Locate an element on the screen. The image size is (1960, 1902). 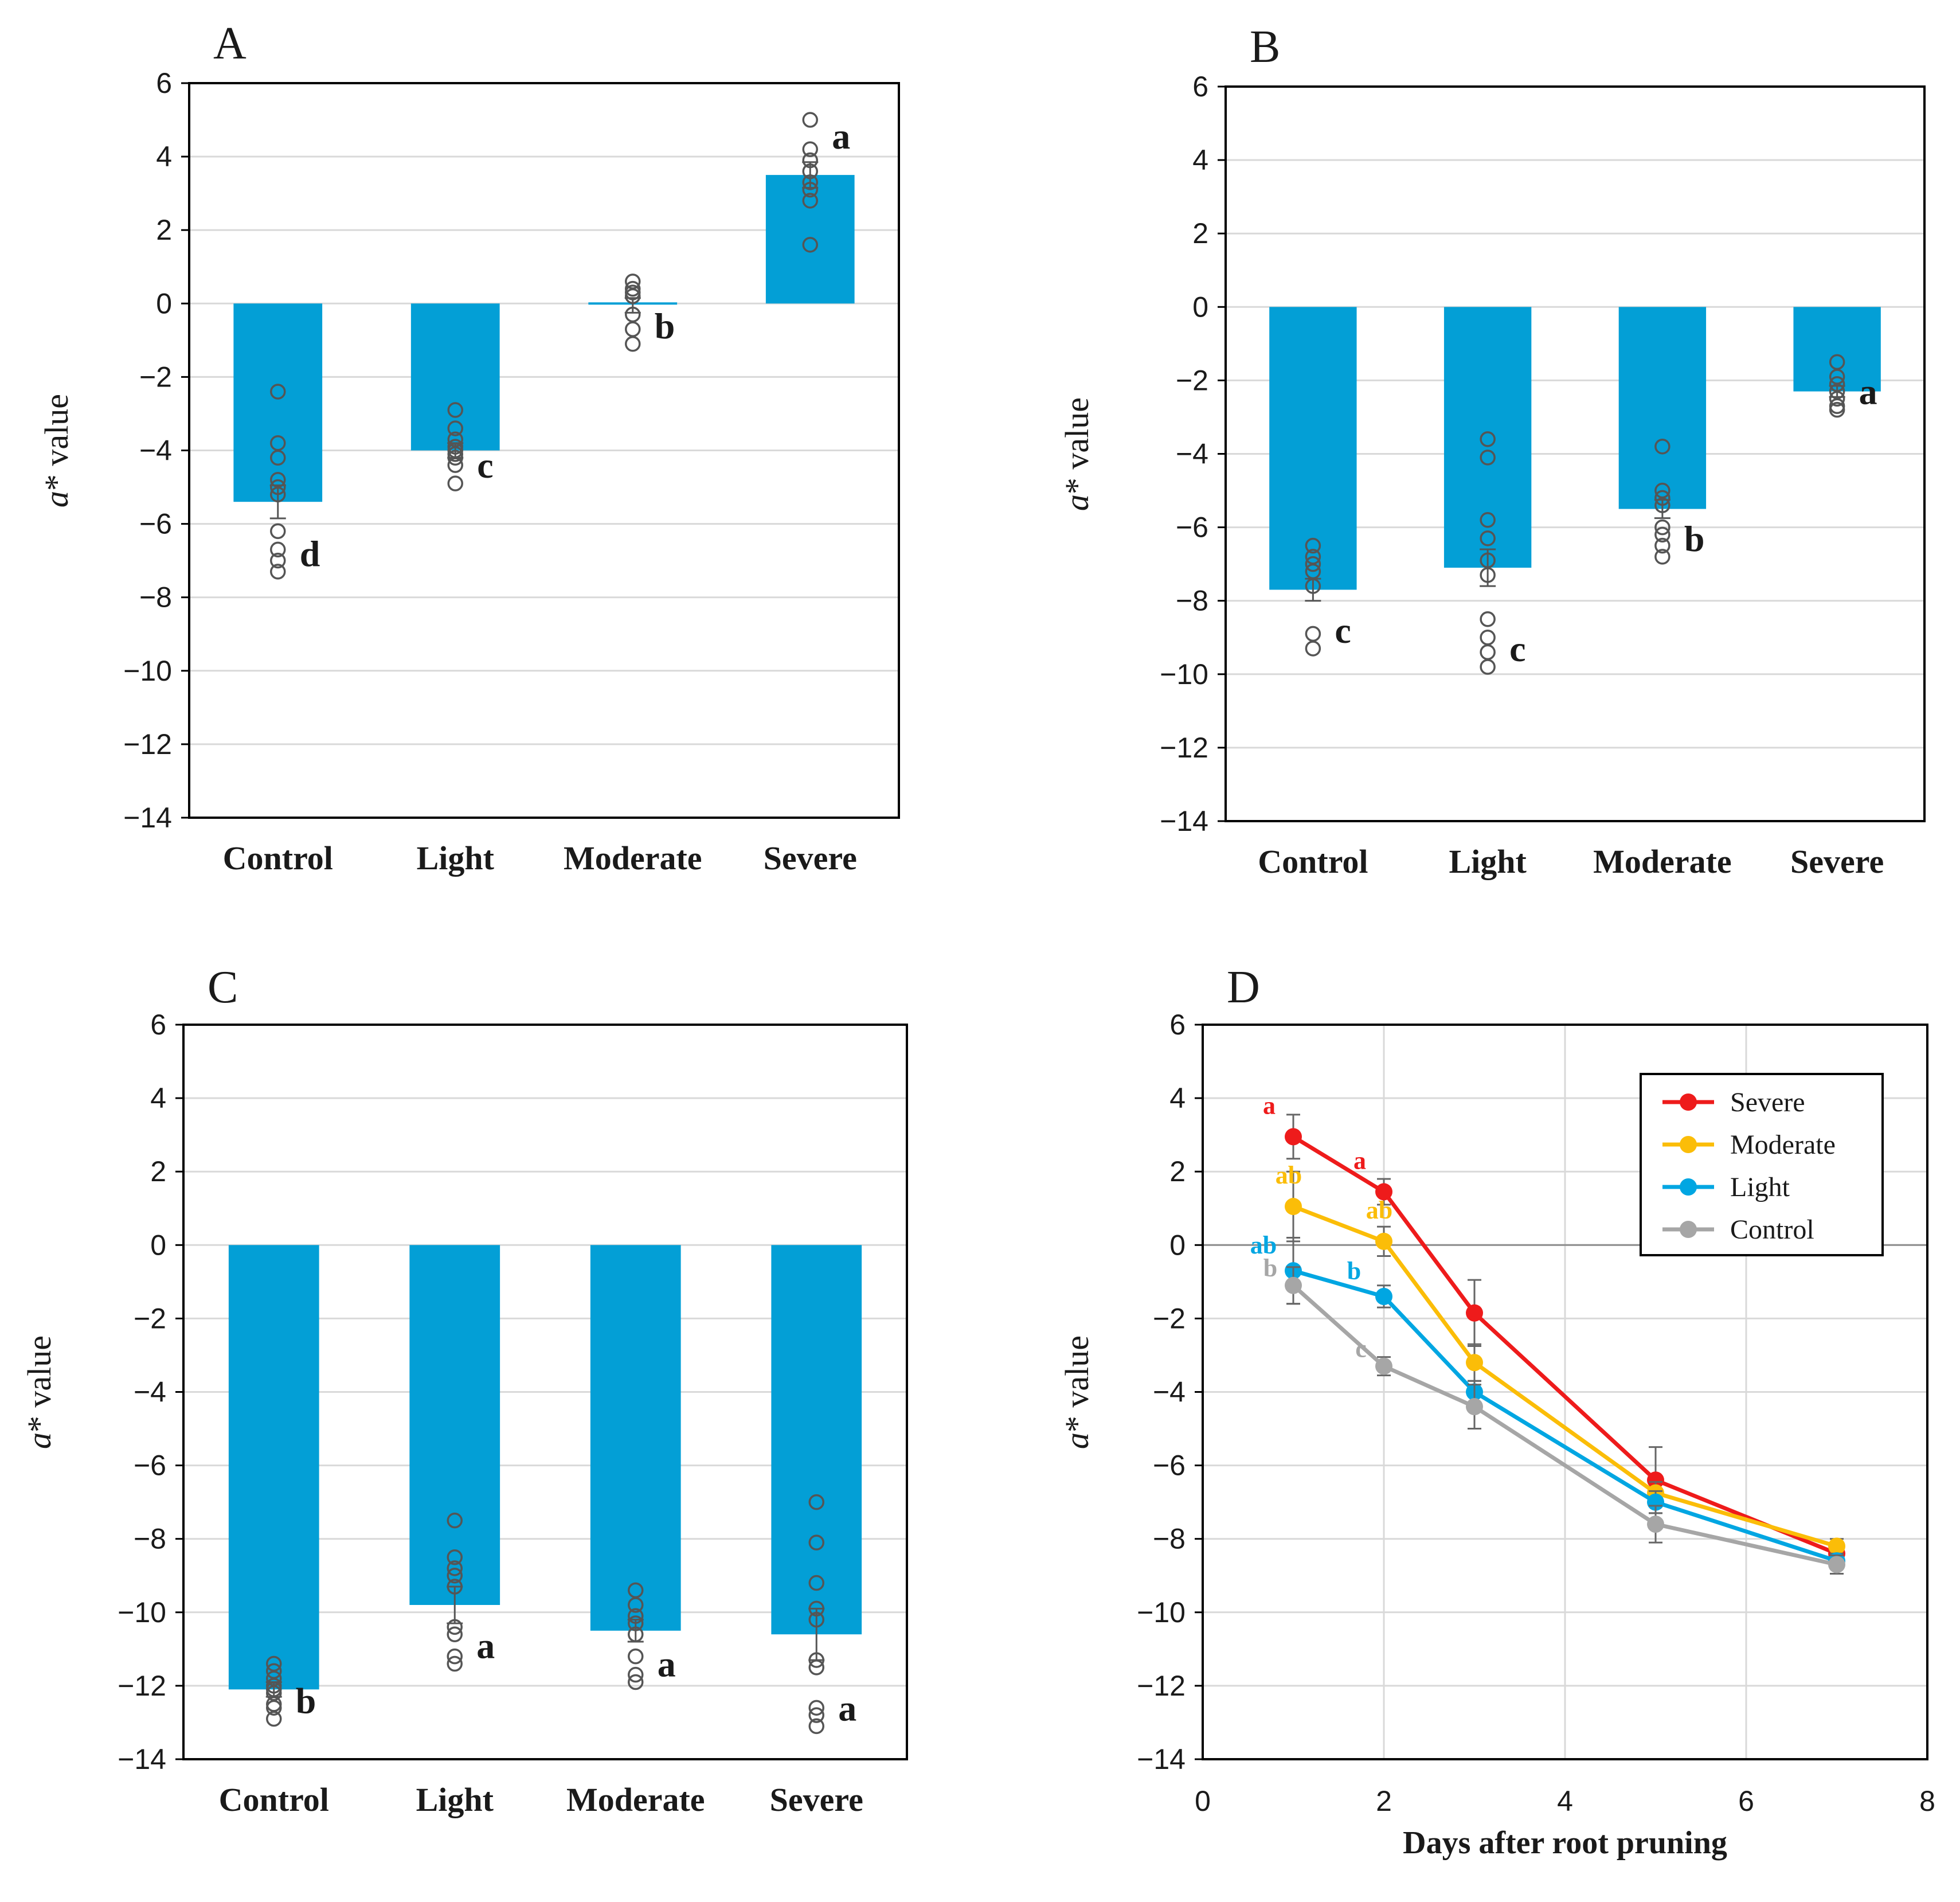
x-tick-label: 2 is located at coordinates (1384, 1801).